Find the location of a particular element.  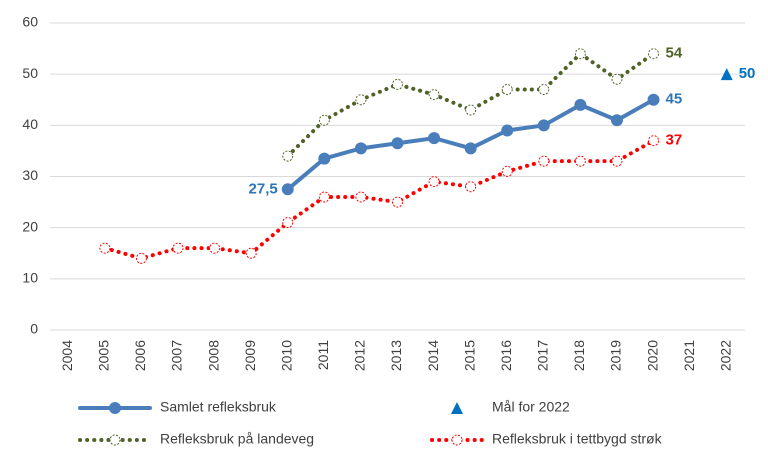

x-tick-label: 2014 is located at coordinates (433, 355).